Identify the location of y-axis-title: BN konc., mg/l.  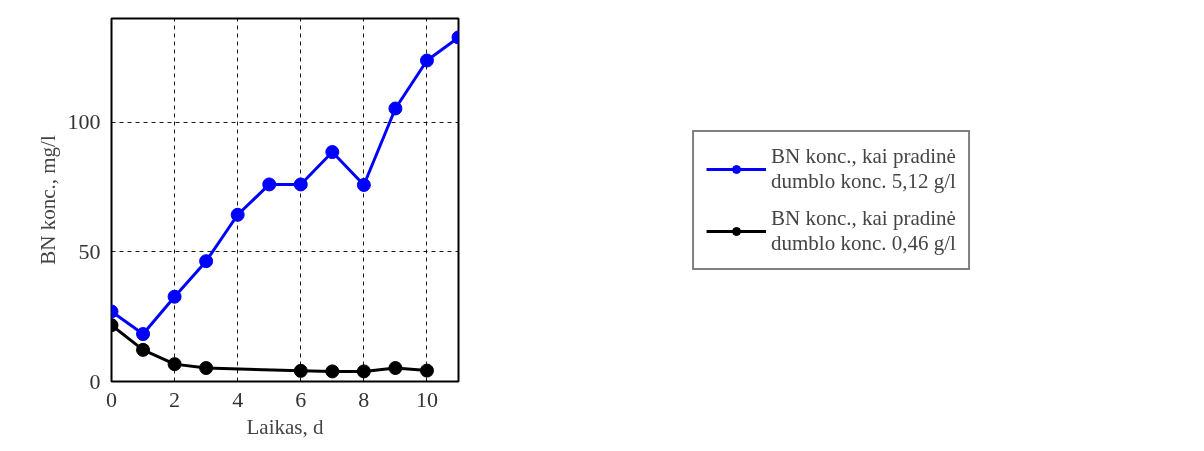
(47, 200).